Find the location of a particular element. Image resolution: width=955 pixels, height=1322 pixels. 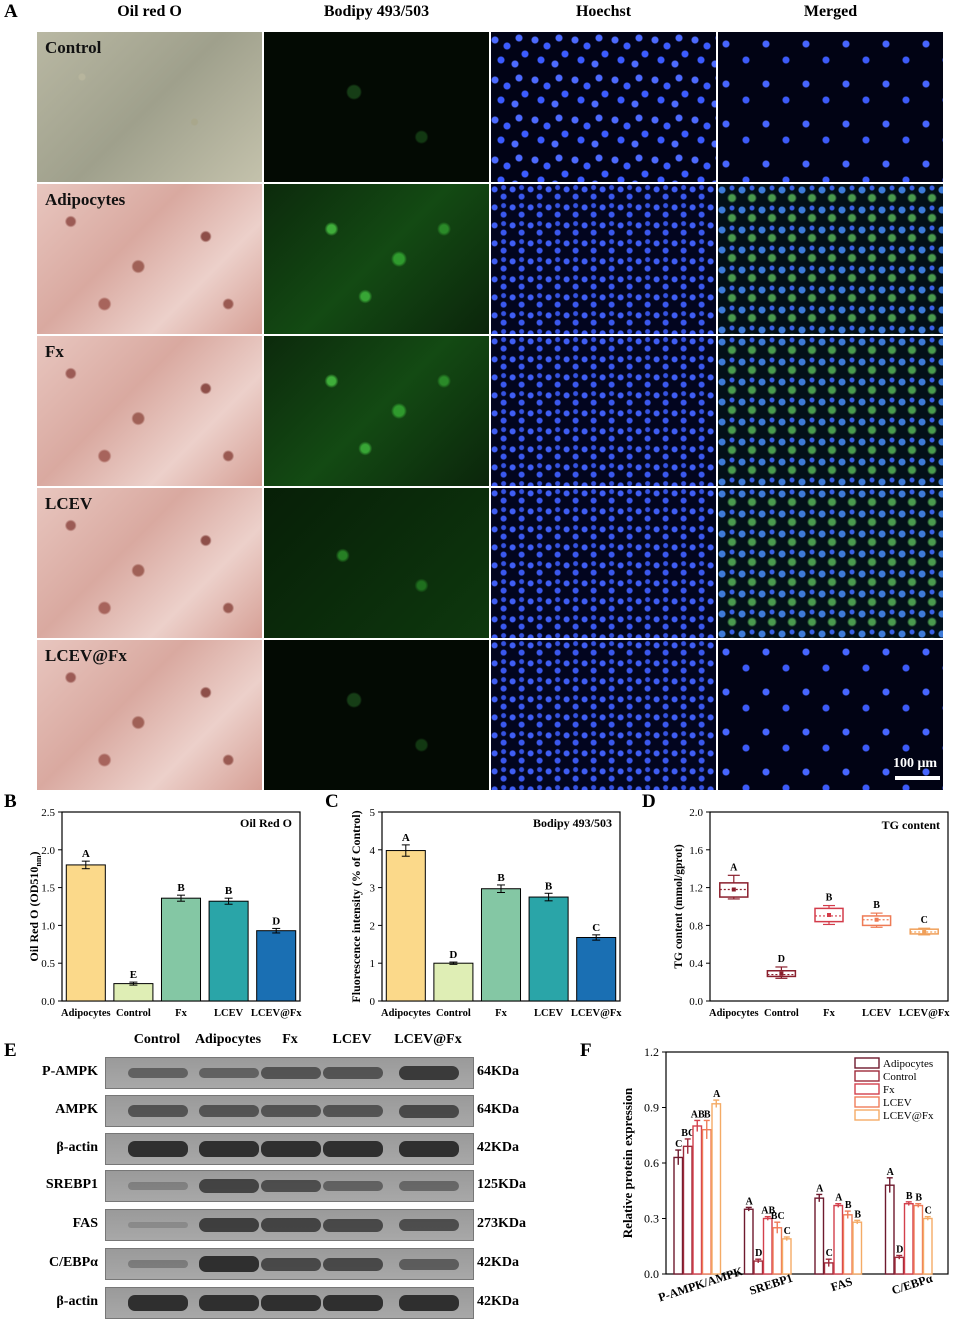

panel-label-c: C is located at coordinates (332, 801).